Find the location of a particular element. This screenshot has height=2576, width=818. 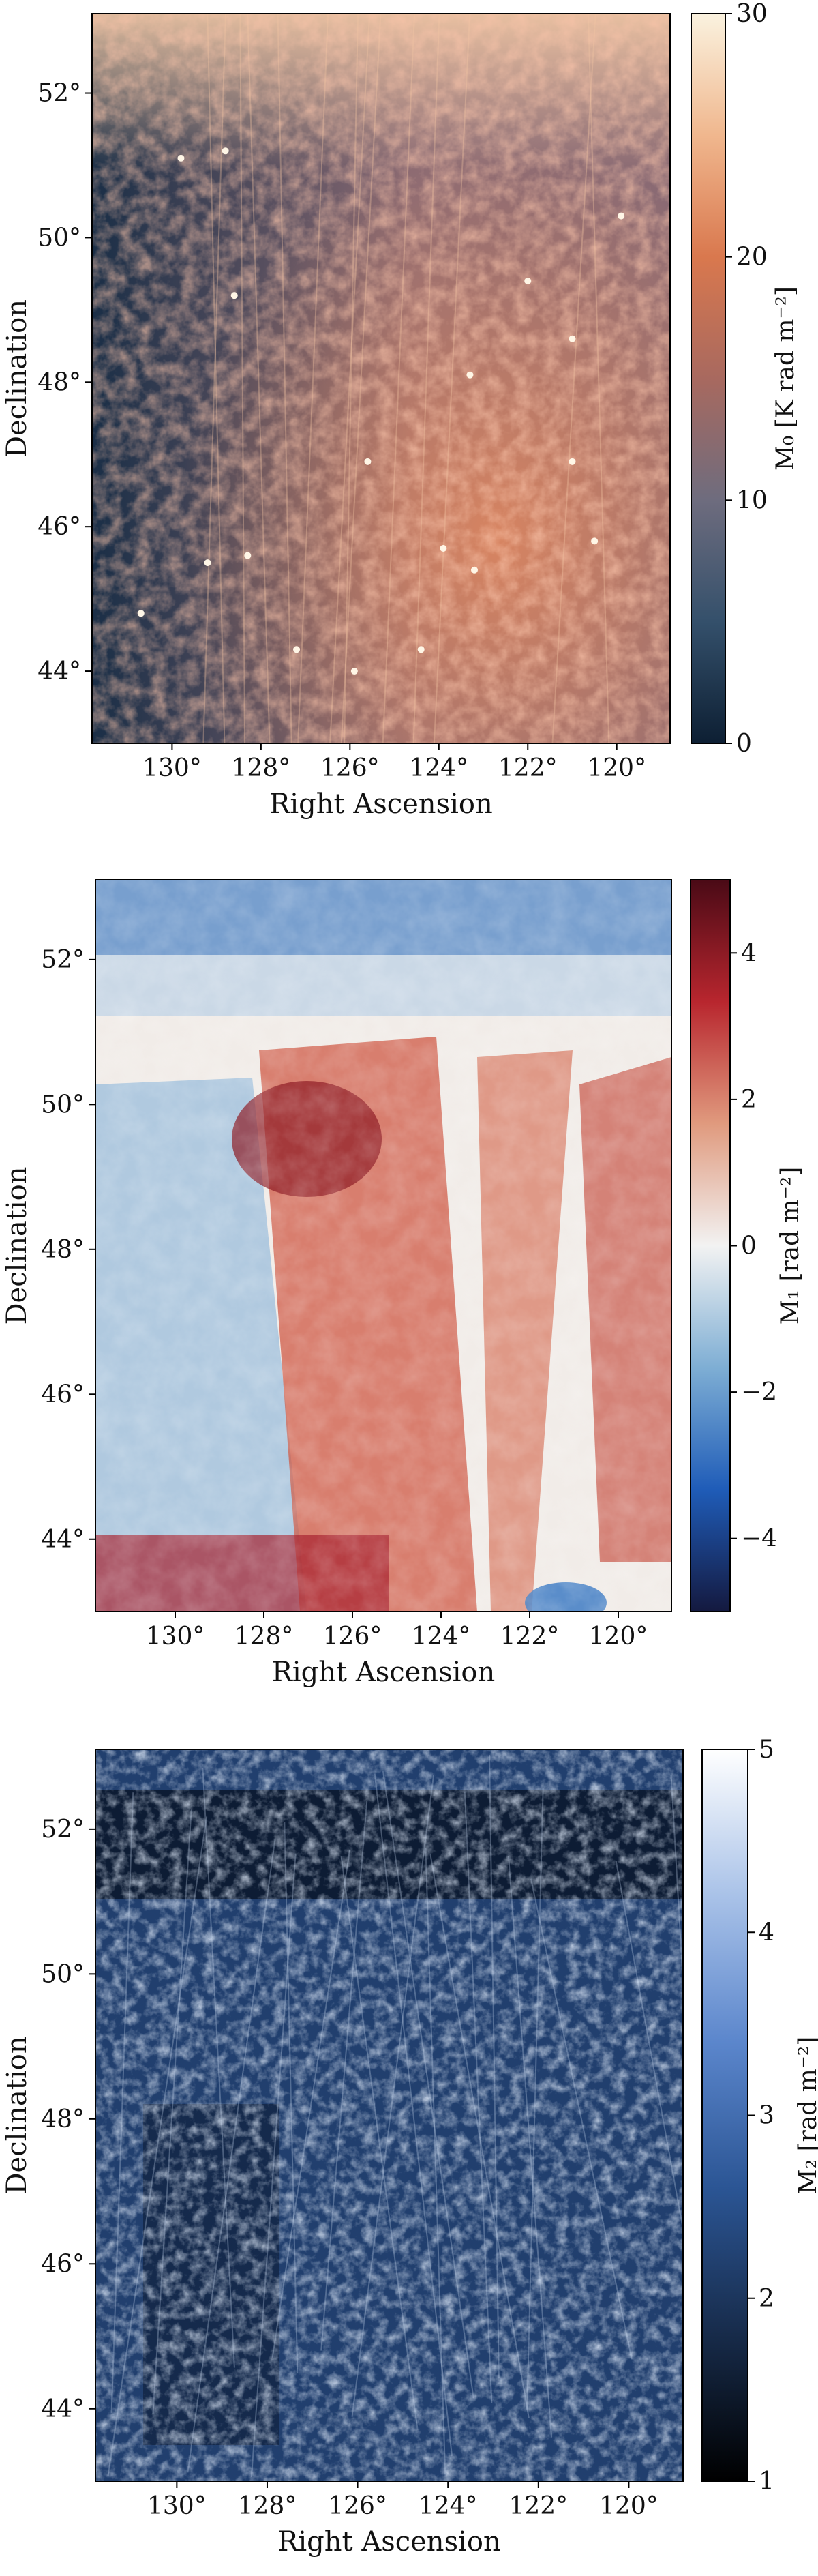

colorbar-tick-label: 20 is located at coordinates (752, 257).